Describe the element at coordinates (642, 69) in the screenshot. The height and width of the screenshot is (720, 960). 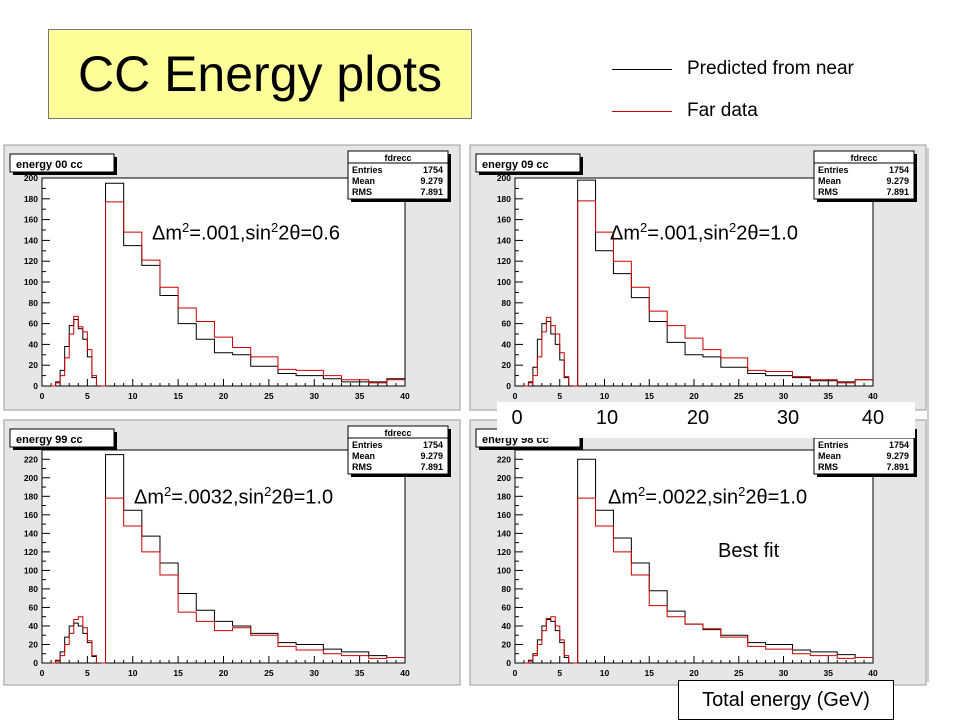
I see `legend-swatch-predicted` at that location.